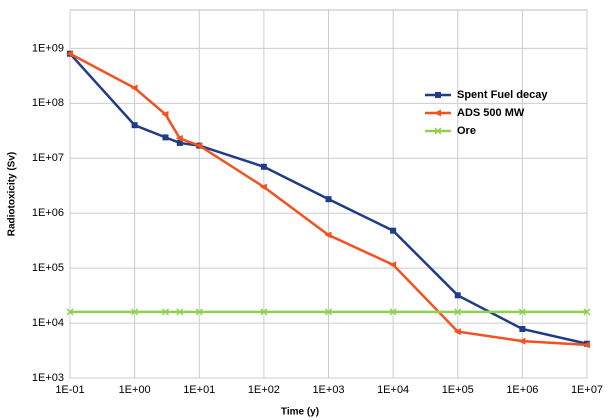 The width and height of the screenshot is (614, 420). What do you see at coordinates (328, 390) in the screenshot?
I see `x-tick-label: 1E+03` at bounding box center [328, 390].